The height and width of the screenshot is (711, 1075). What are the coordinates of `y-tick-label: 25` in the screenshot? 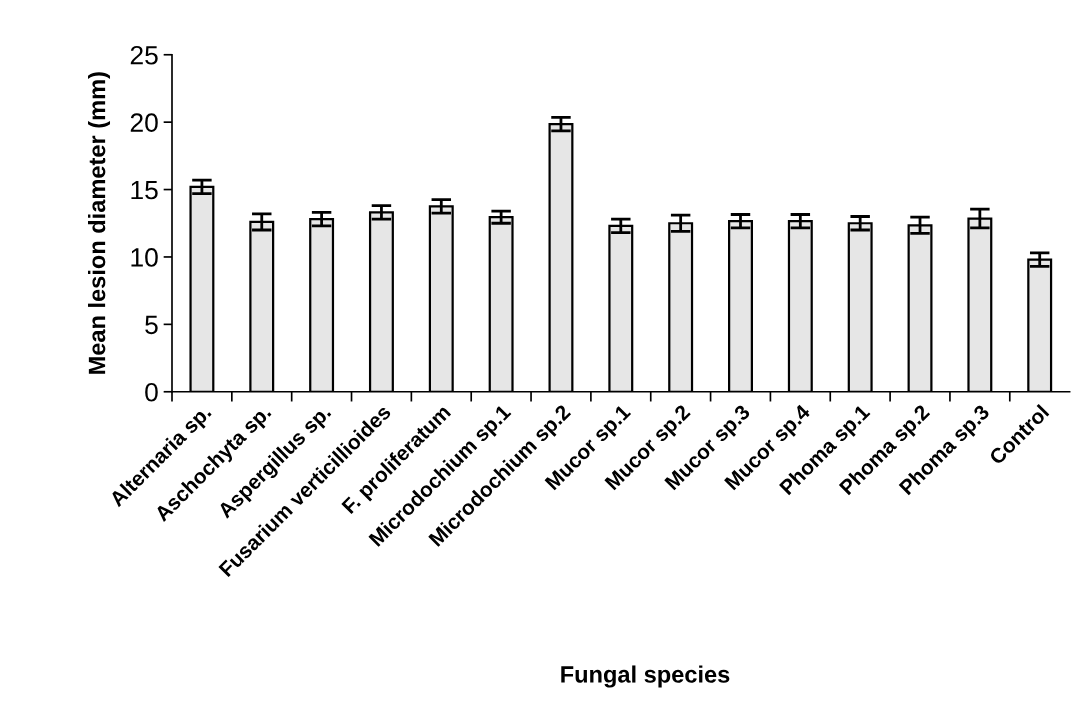 It's located at (144, 55).